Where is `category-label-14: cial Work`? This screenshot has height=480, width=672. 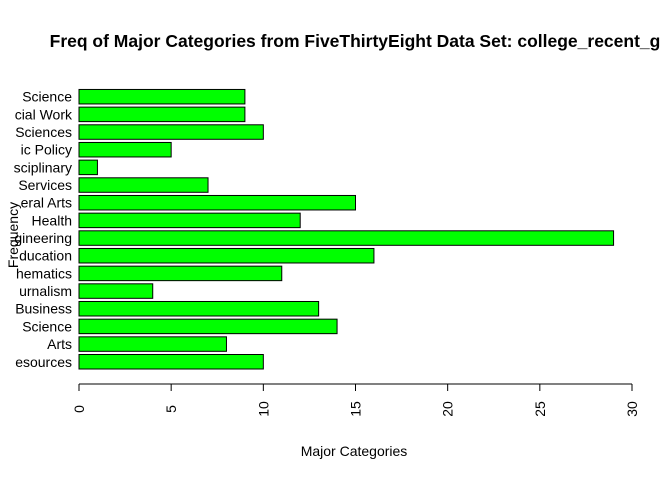
category-label-14: cial Work is located at coordinates (44, 114).